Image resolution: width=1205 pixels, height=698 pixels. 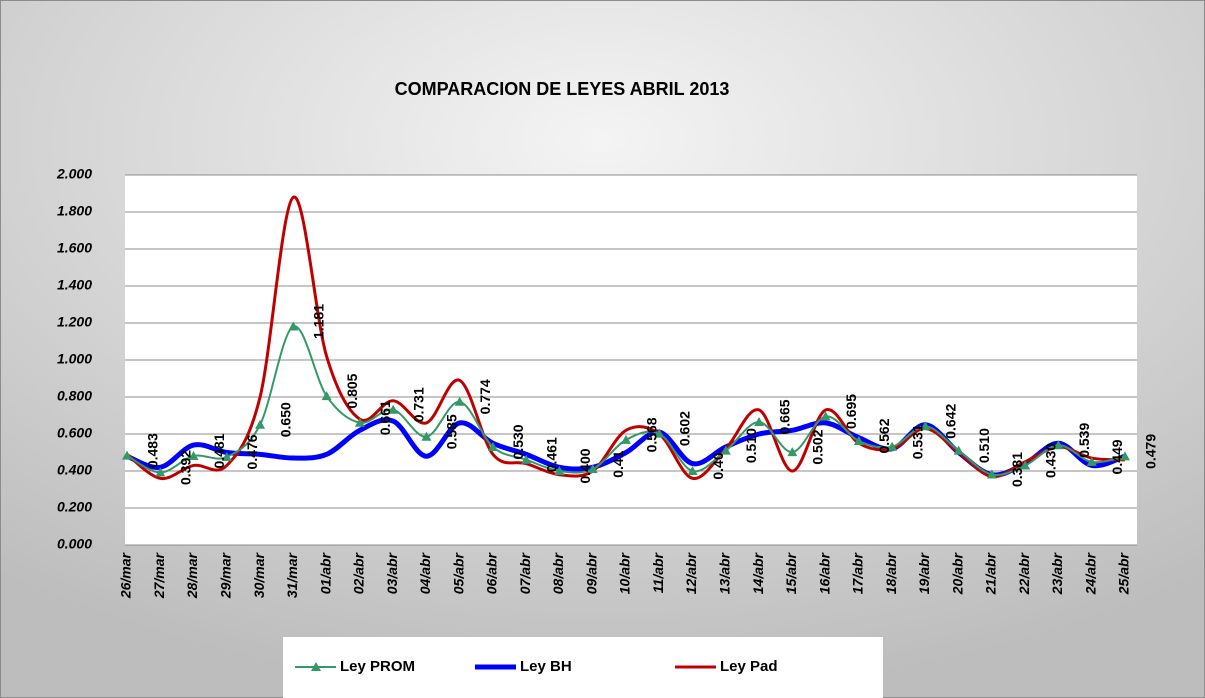 What do you see at coordinates (74, 248) in the screenshot?
I see `y-tick-label: 1.600` at bounding box center [74, 248].